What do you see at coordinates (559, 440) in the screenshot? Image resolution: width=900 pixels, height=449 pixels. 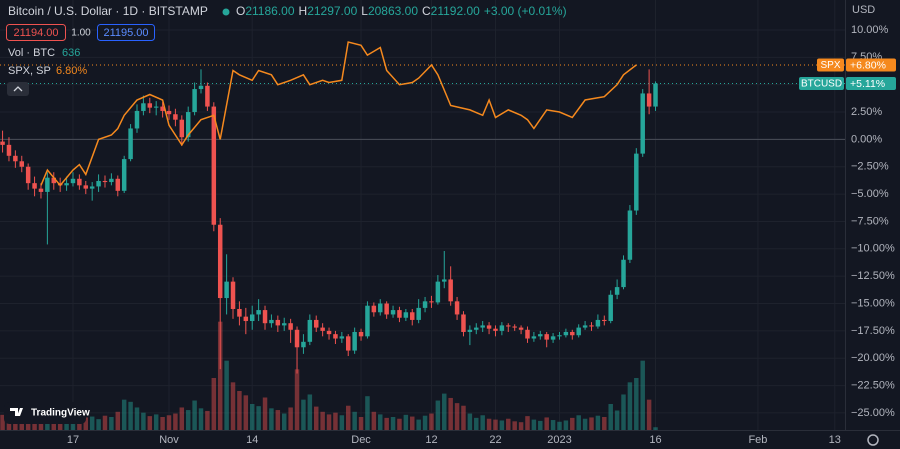 I see `x-tick-label: 2023` at bounding box center [559, 440].